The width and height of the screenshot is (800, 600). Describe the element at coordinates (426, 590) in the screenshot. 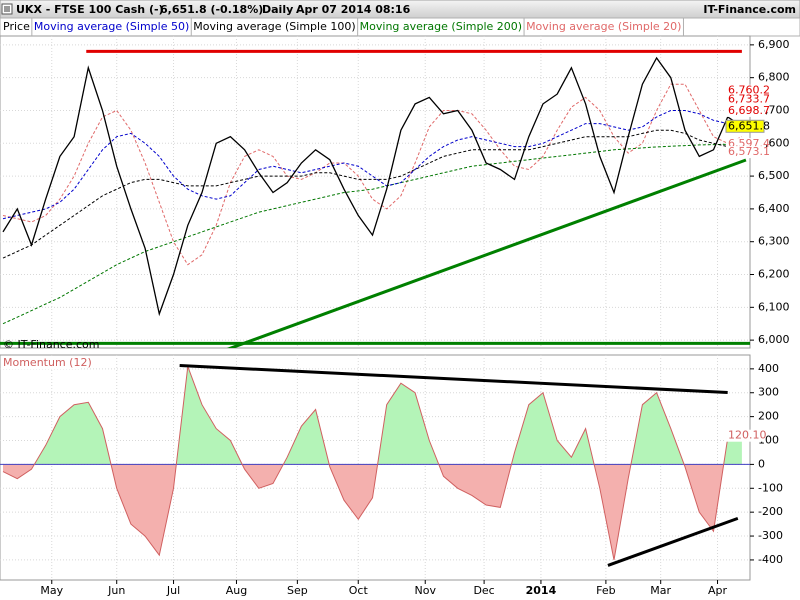

I see `x-tick-label: Nov` at that location.